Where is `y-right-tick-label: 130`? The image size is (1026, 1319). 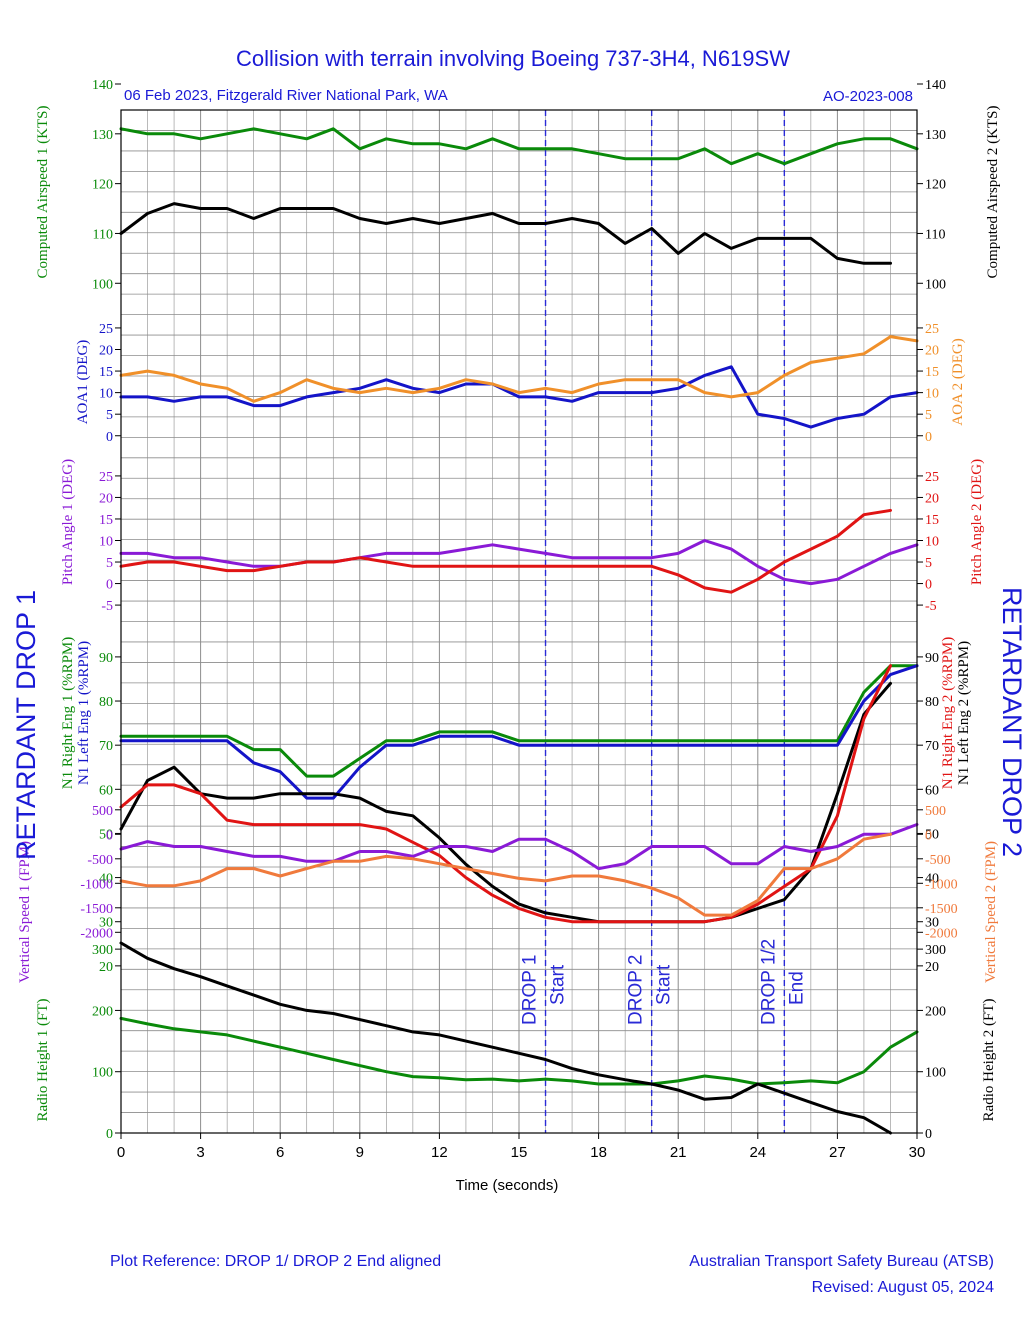
y-right-tick-label: 130 is located at coordinates (935, 135).